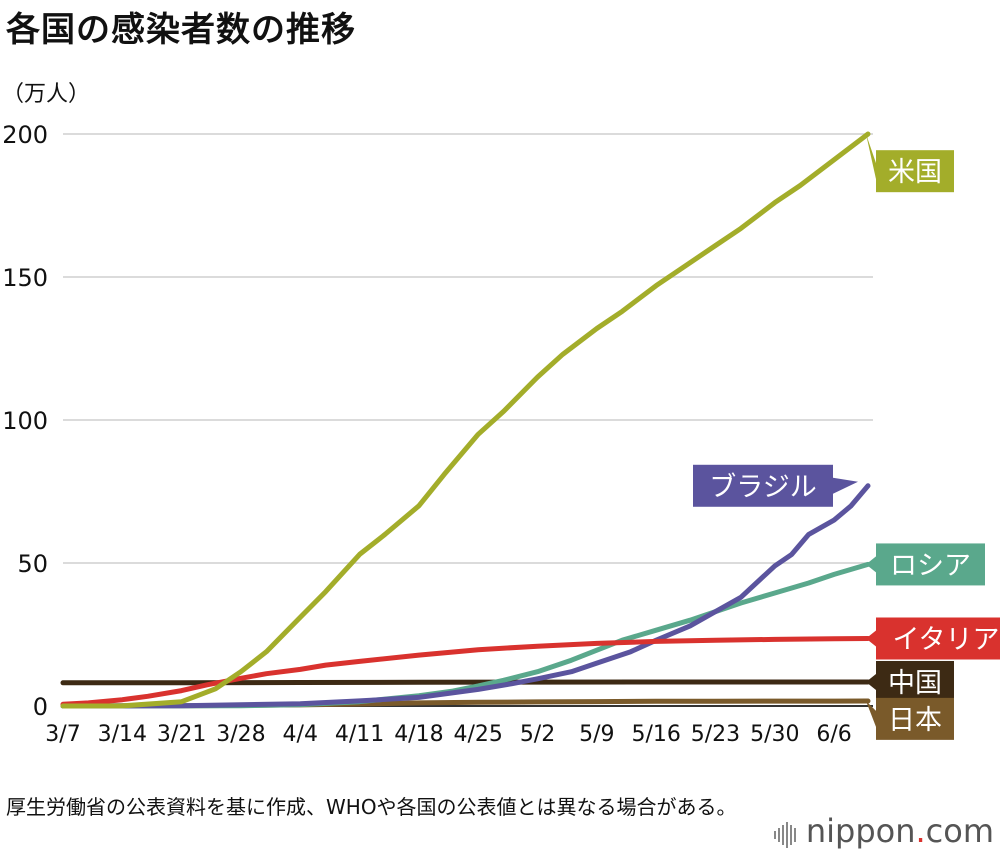 The image size is (1000, 856). Describe the element at coordinates (25, 278) in the screenshot. I see `y-tick-label-150: 150` at that location.